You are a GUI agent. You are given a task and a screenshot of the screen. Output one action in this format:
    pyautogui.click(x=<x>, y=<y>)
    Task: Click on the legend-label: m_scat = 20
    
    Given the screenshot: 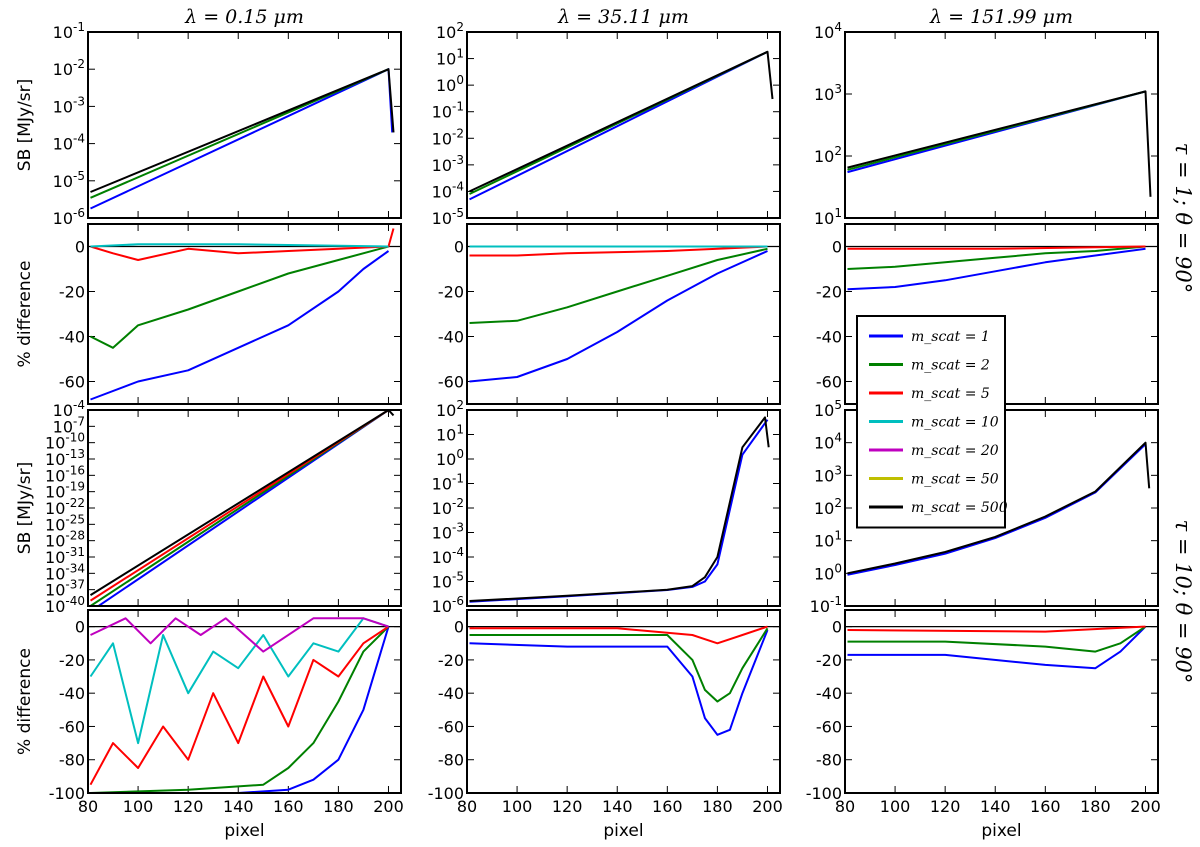 What is the action you would take?
    pyautogui.click(x=955, y=451)
    